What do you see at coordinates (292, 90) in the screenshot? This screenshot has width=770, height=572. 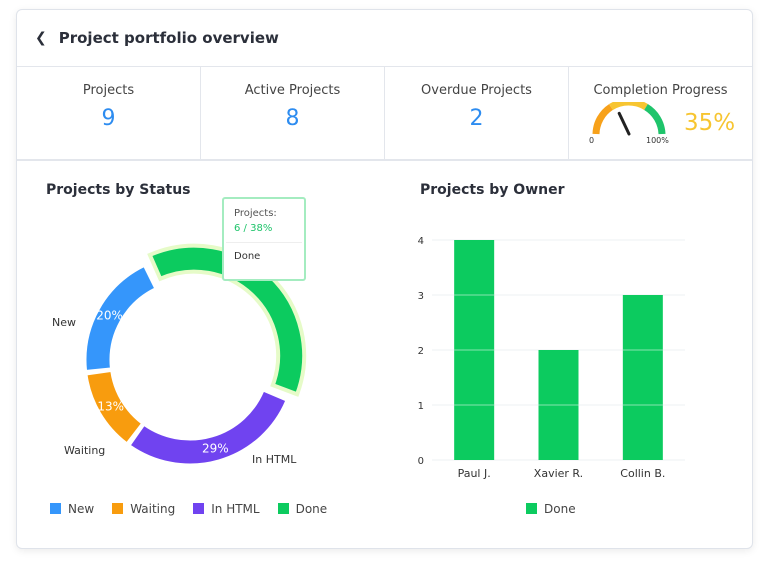 I see `kpi-label: Active Projects` at bounding box center [292, 90].